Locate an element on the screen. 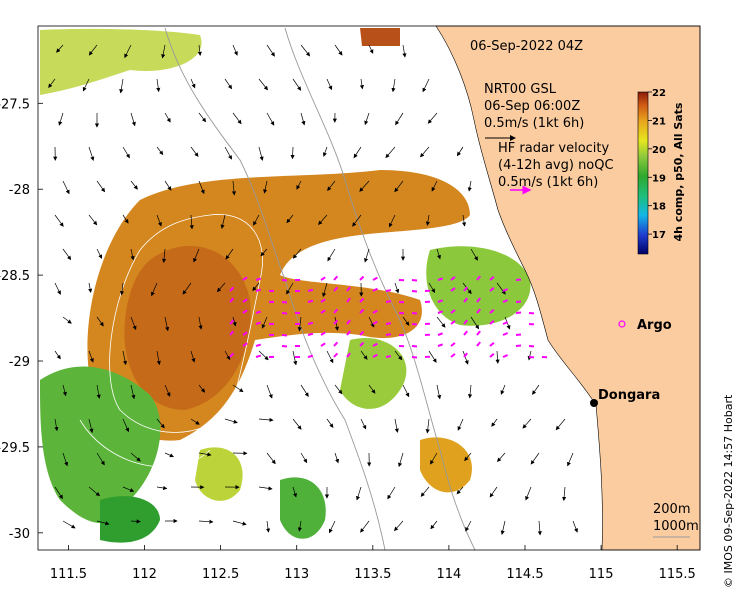  radar-title: HF radar velocity is located at coordinates (554, 148).